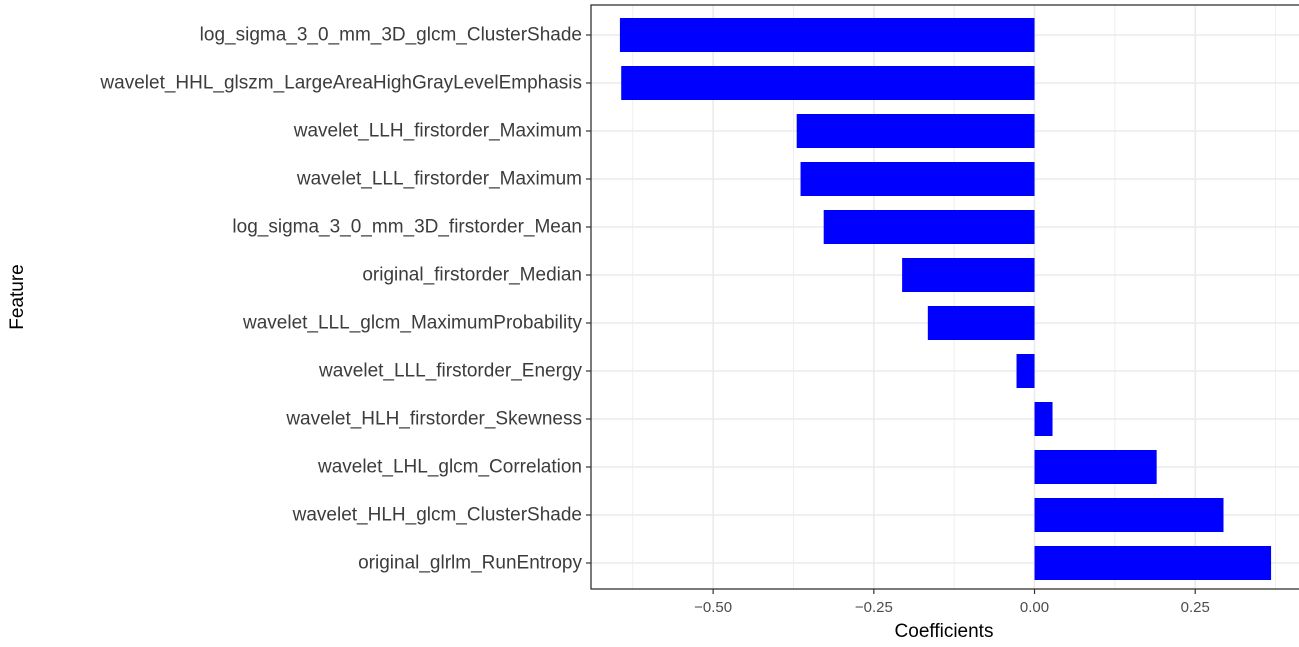  I want to click on bar-wavelet_HLH_glcm_ClusterShade, so click(1129, 515).